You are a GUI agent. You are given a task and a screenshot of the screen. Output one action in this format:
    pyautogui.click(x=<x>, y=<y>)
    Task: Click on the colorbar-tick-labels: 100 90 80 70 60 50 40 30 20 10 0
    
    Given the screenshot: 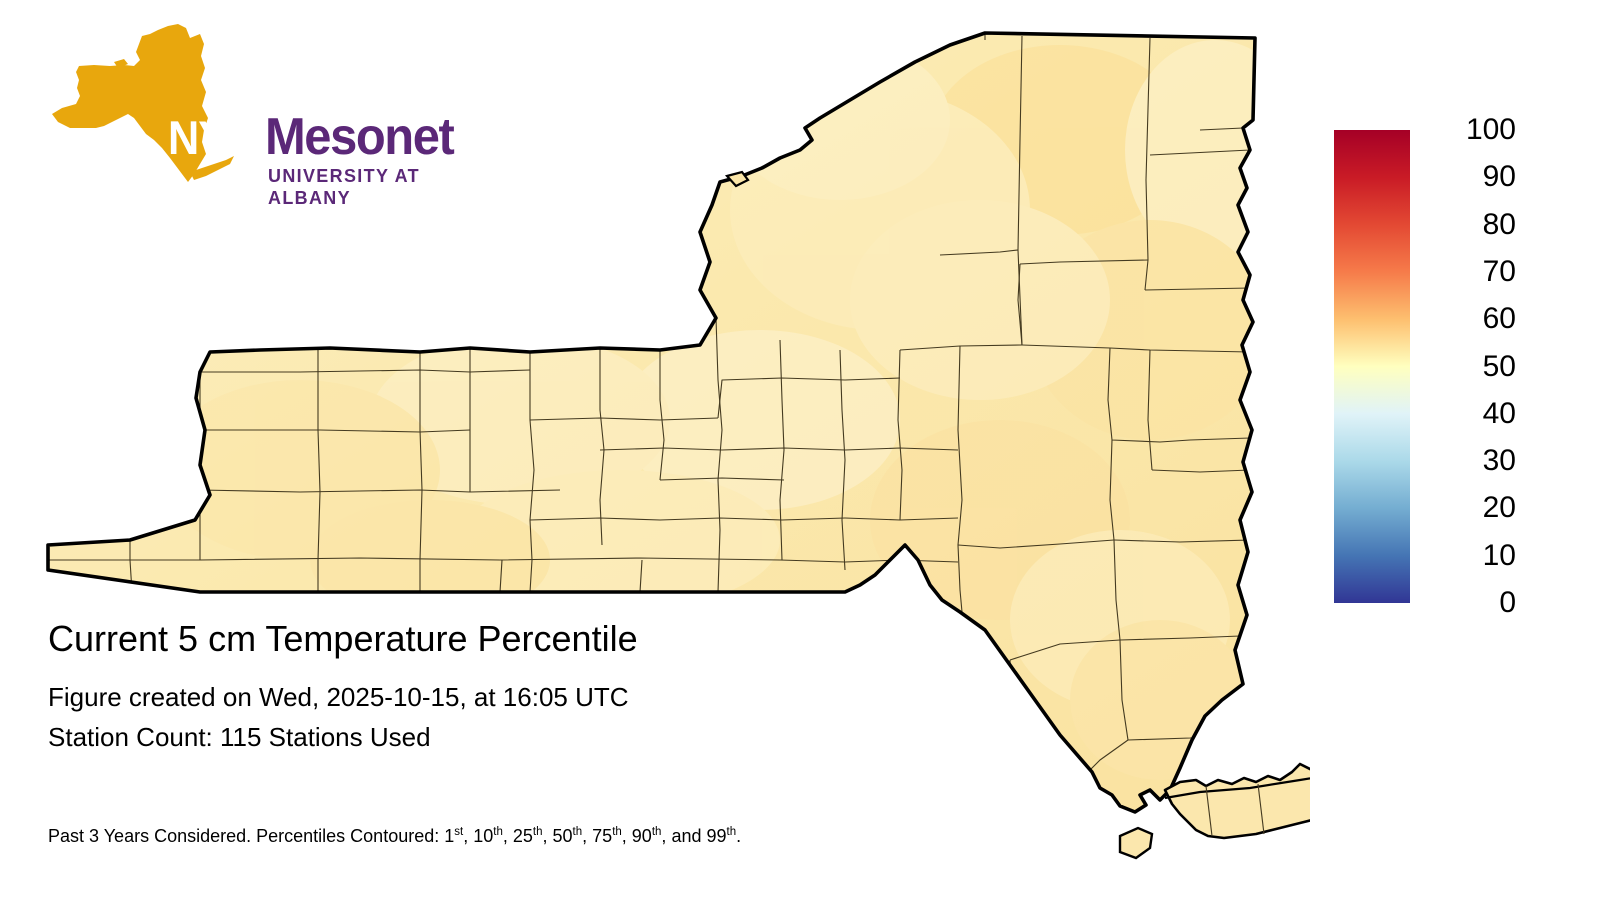 What is the action you would take?
    pyautogui.click(x=1481, y=366)
    